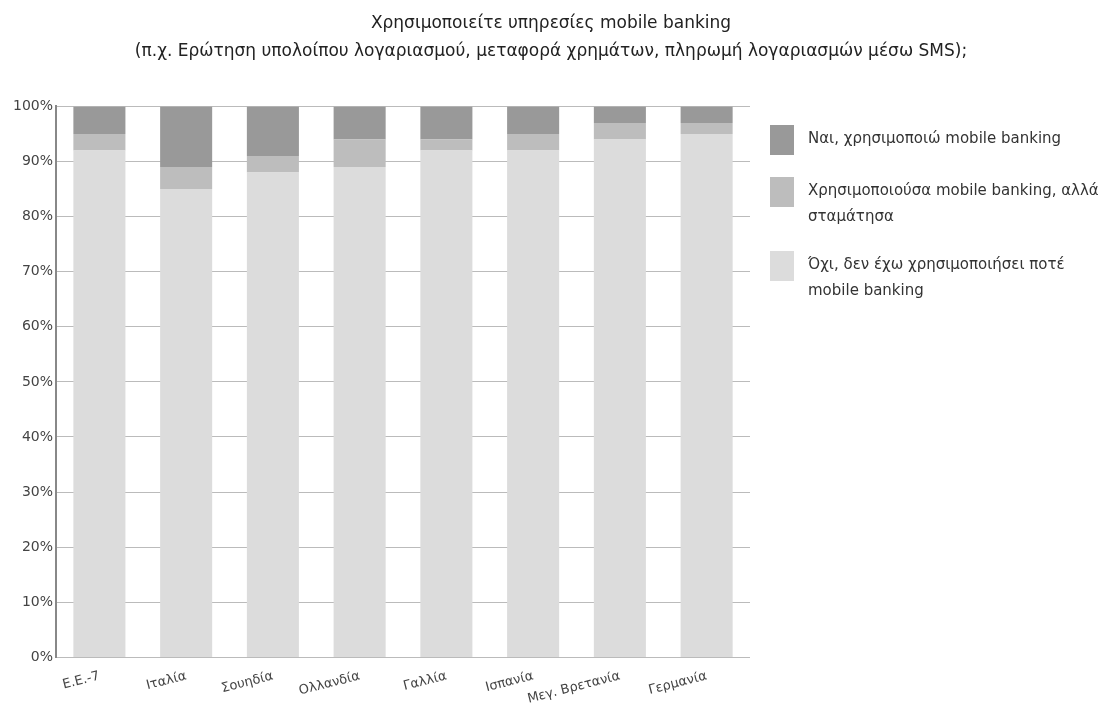  What do you see at coordinates (37, 545) in the screenshot?
I see `y-tick-label: 20%` at bounding box center [37, 545].